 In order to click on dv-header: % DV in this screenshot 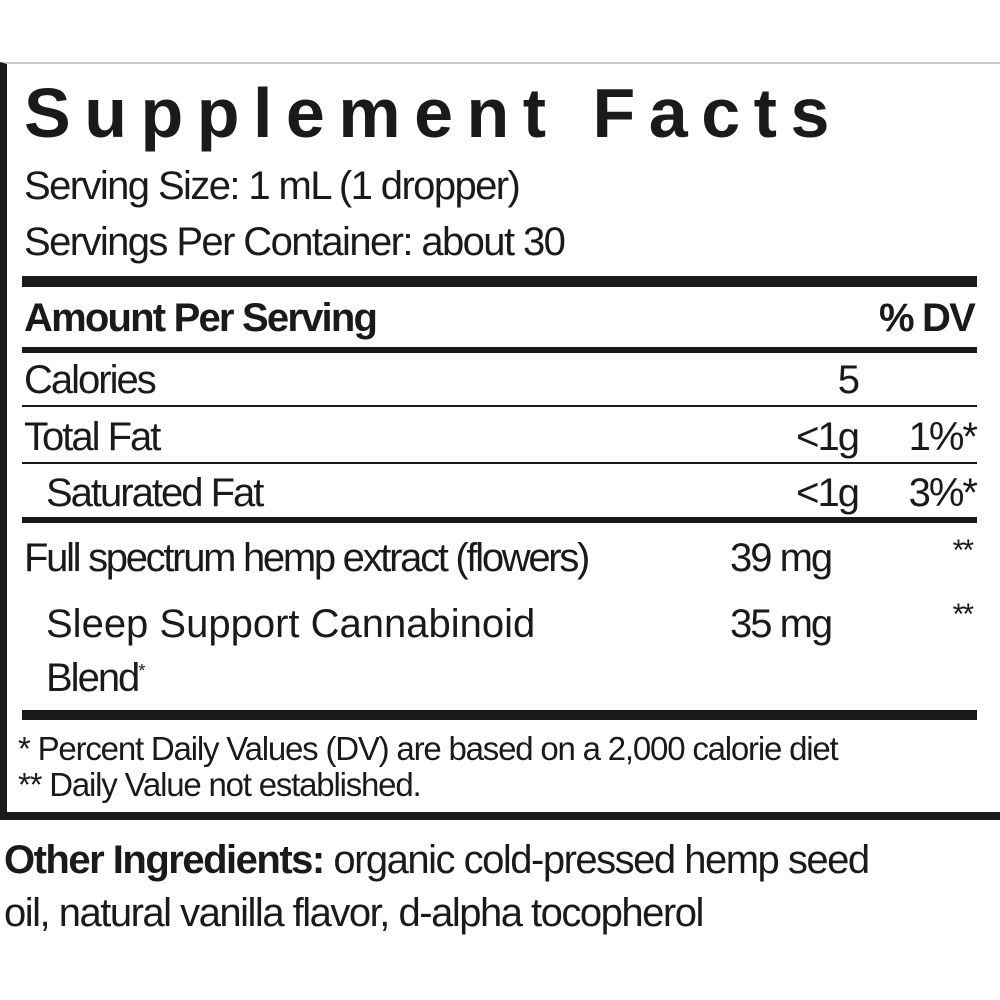, I will do `click(927, 318)`.